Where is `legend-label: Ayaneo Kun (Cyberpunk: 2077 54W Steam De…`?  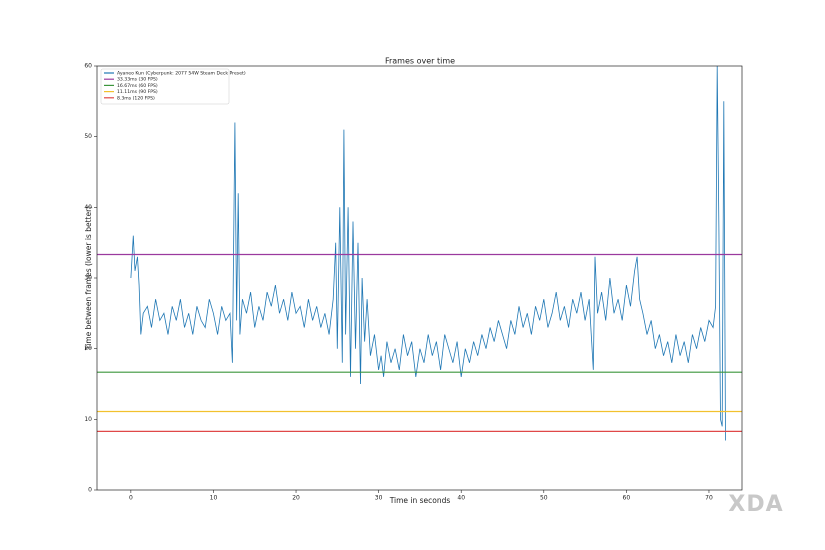 legend-label: Ayaneo Kun (Cyberpunk: 2077 54W Steam De… is located at coordinates (181, 74).